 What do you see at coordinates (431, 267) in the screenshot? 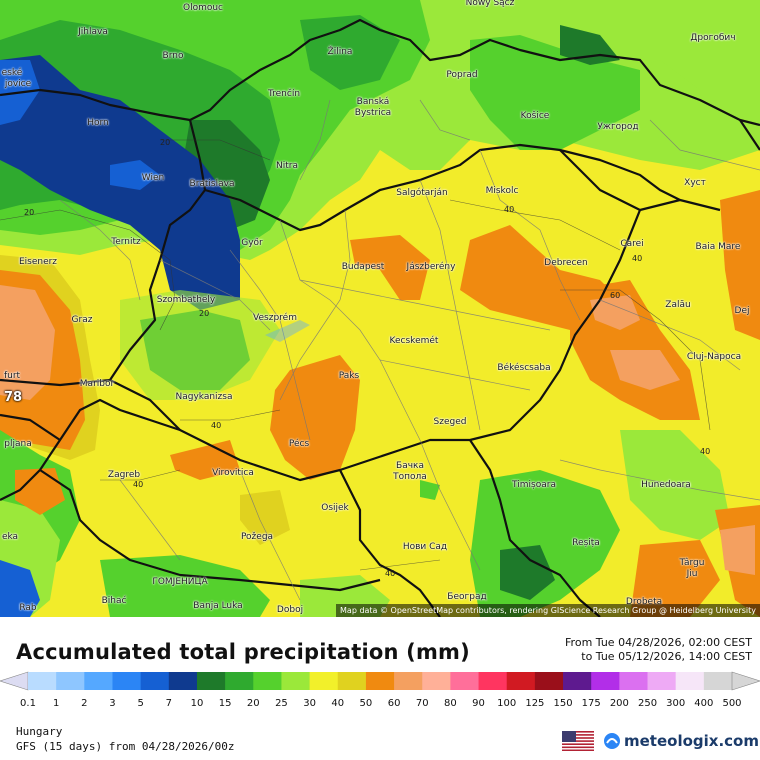
I see `city-label: Jászberény` at bounding box center [431, 267].